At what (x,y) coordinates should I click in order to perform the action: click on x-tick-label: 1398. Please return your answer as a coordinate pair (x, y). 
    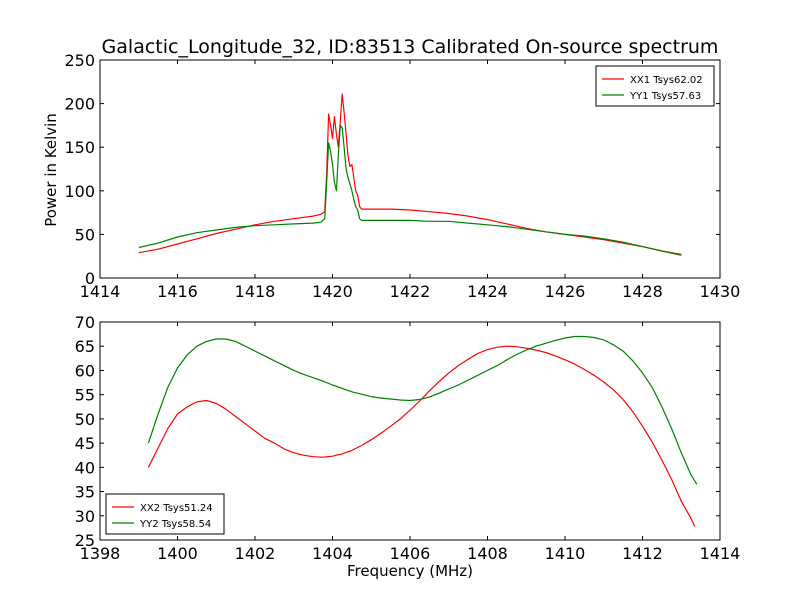
    Looking at the image, I should click on (100, 553).